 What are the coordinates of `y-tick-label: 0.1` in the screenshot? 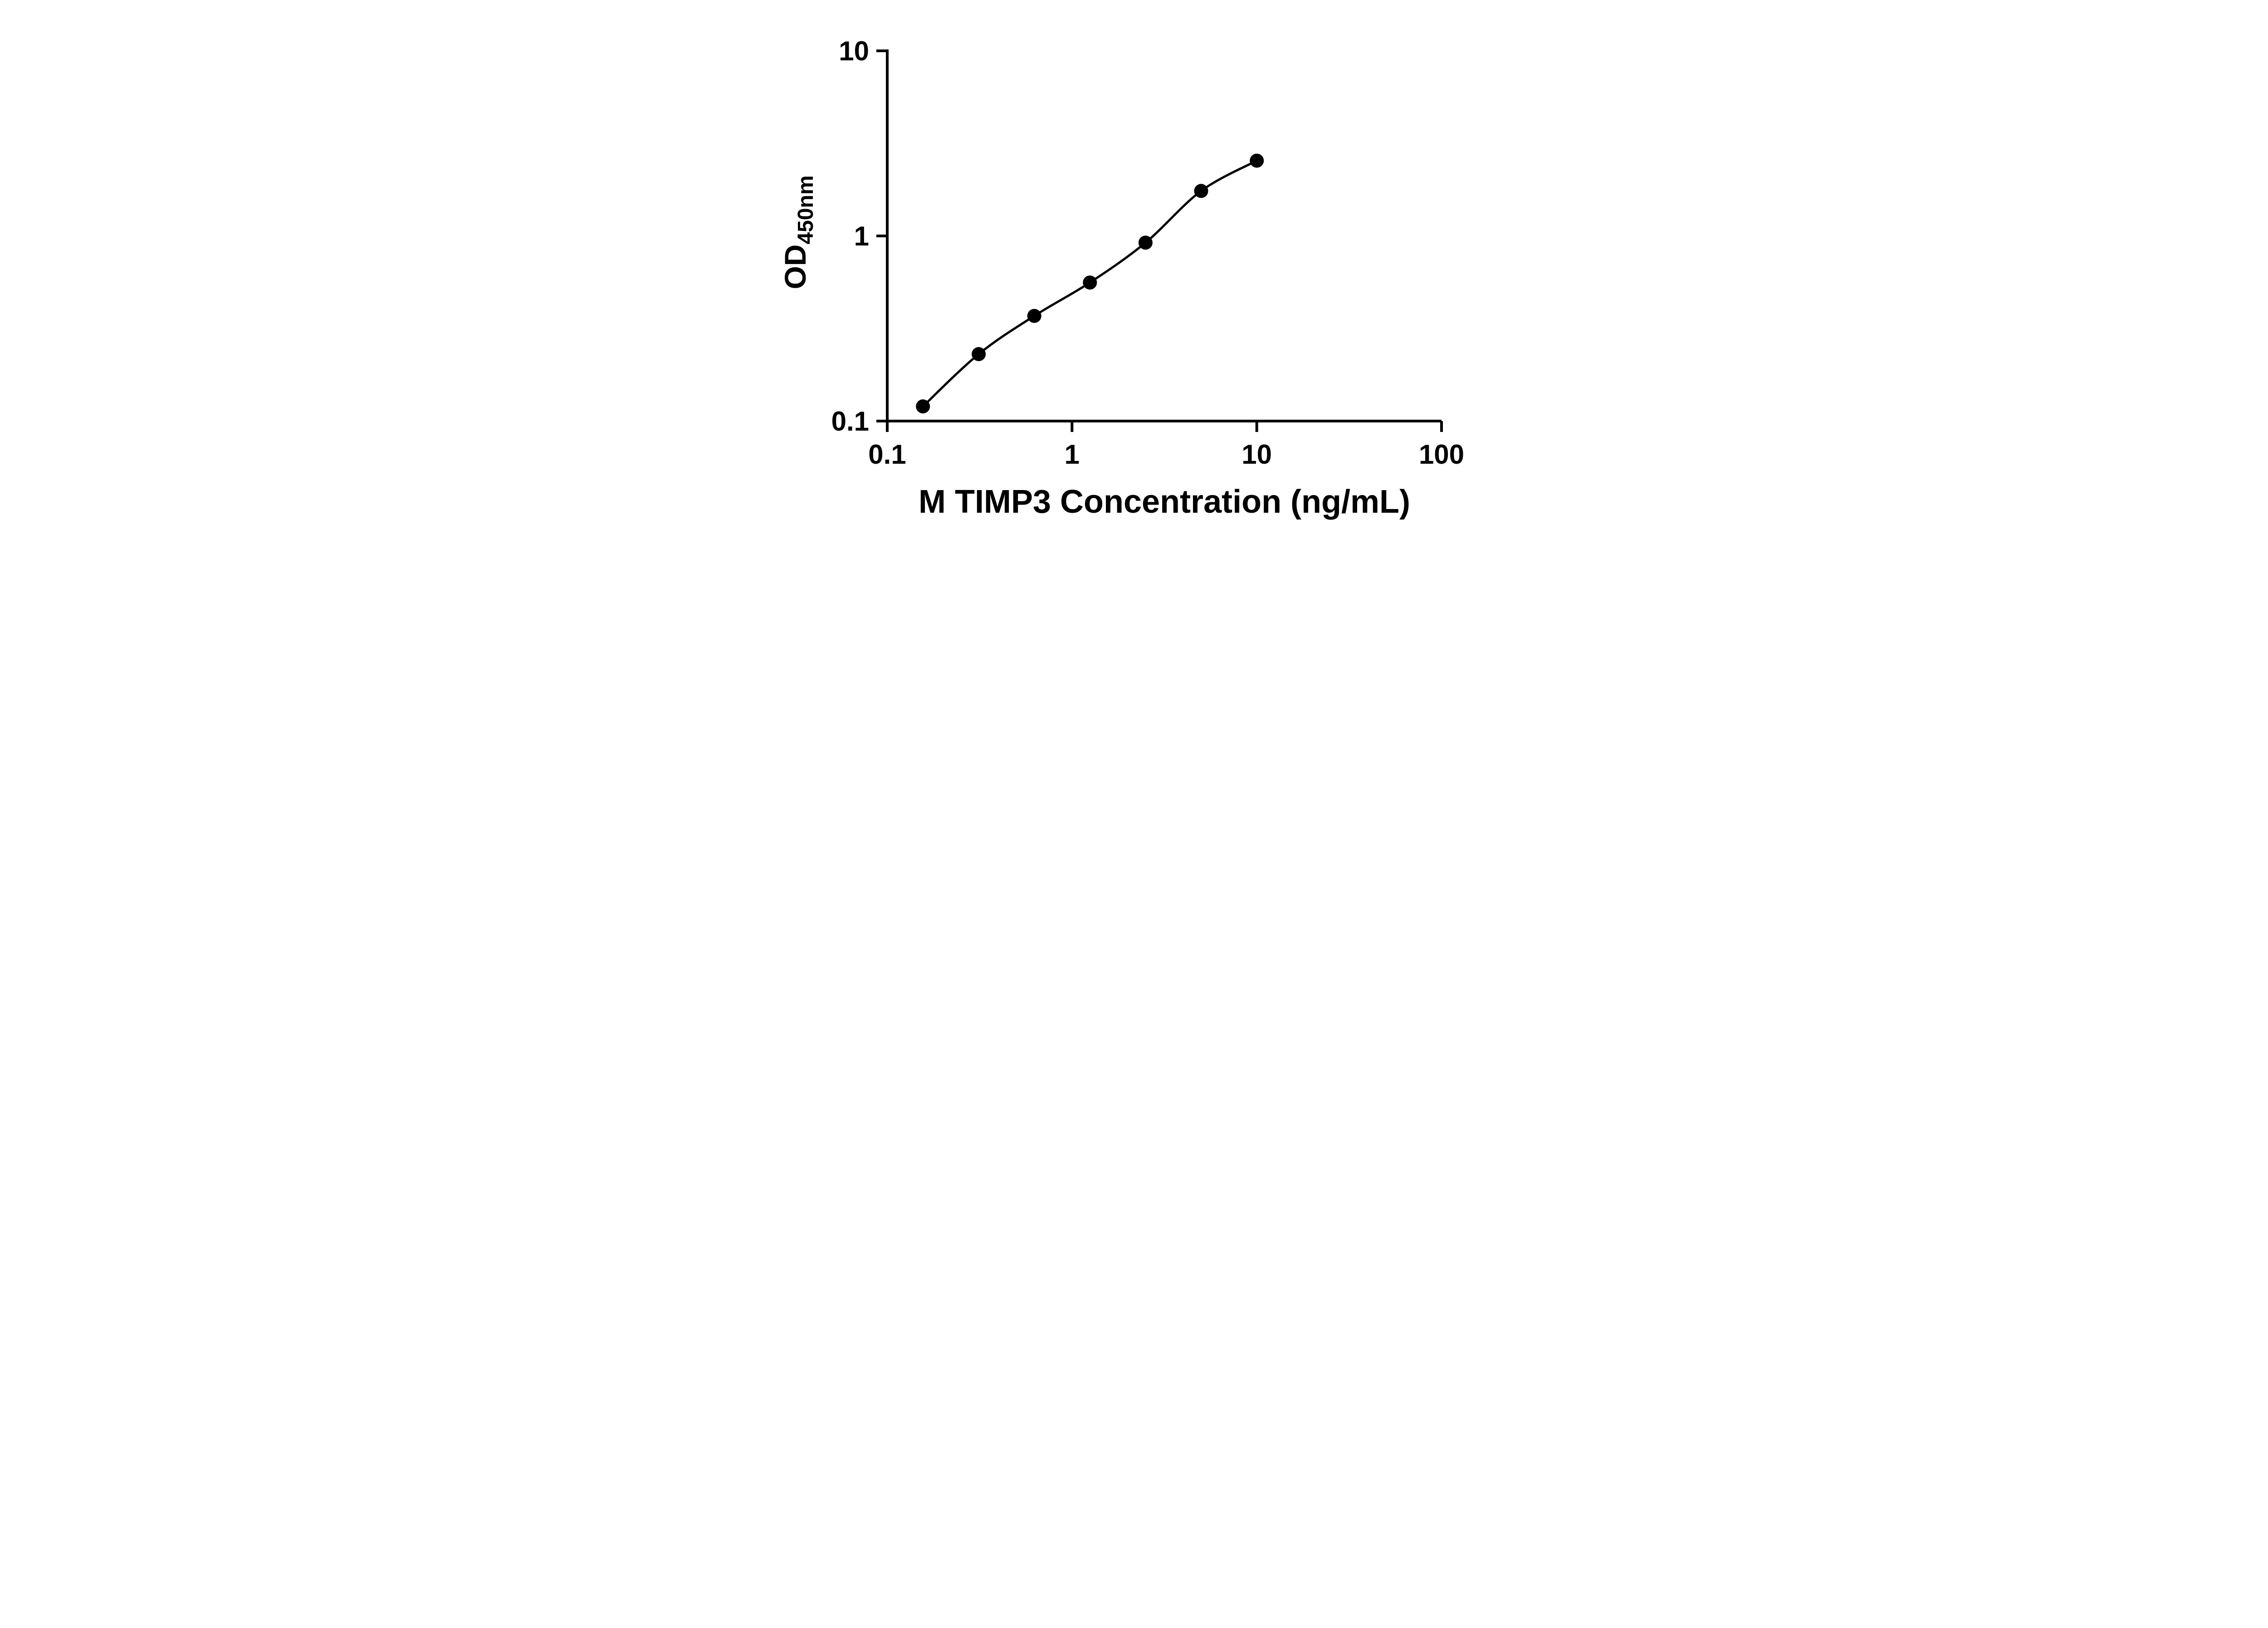 It's located at (850, 421).